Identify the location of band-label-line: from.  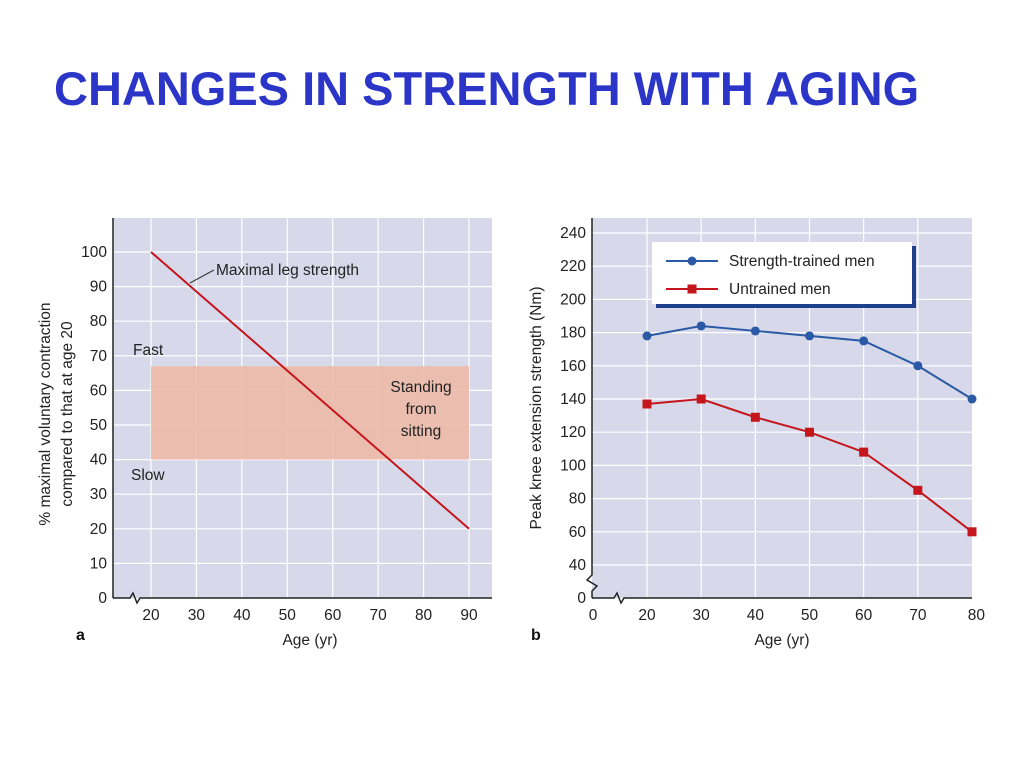
(421, 409).